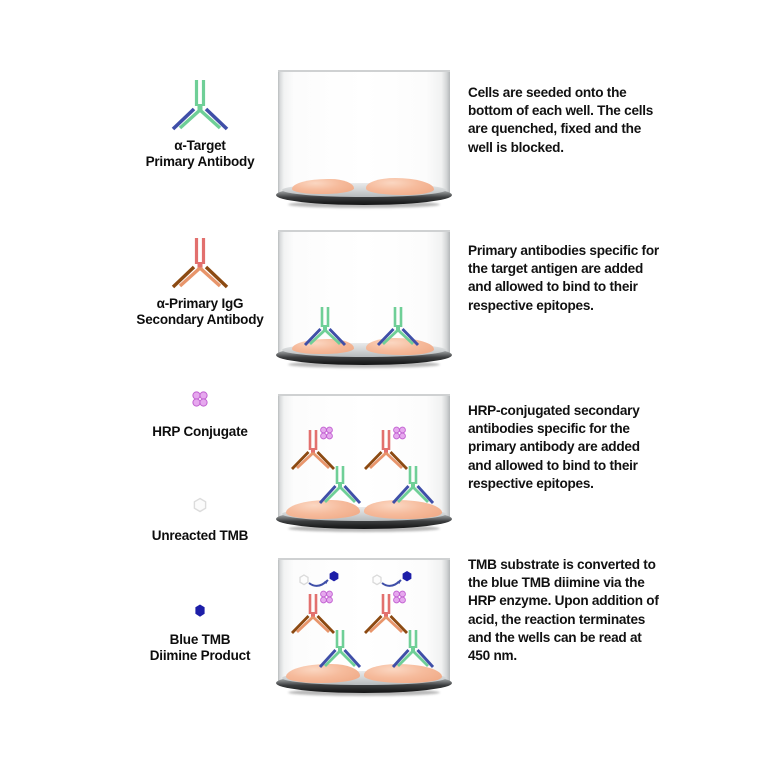  What do you see at coordinates (200, 631) in the screenshot?
I see `legend-step-4: Blue TMB Diimine Product` at bounding box center [200, 631].